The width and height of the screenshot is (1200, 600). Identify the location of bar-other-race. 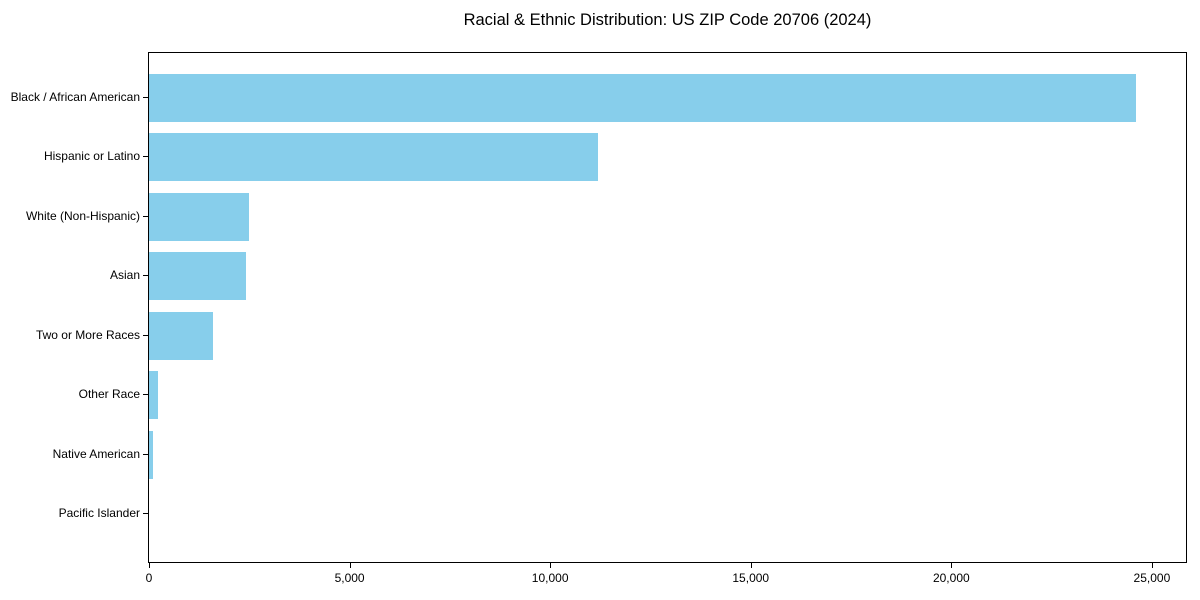
(153, 395).